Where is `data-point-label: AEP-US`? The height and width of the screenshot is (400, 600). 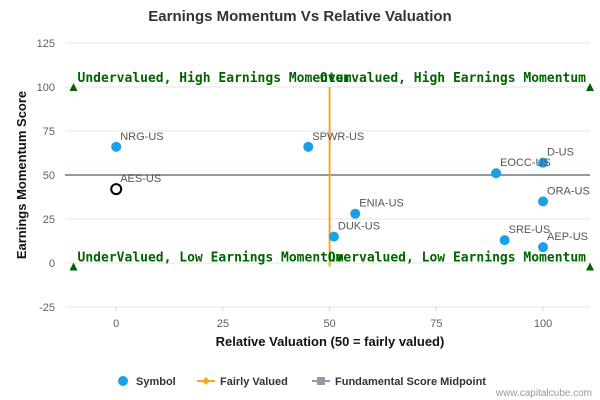
data-point-label: AEP-US is located at coordinates (567, 237).